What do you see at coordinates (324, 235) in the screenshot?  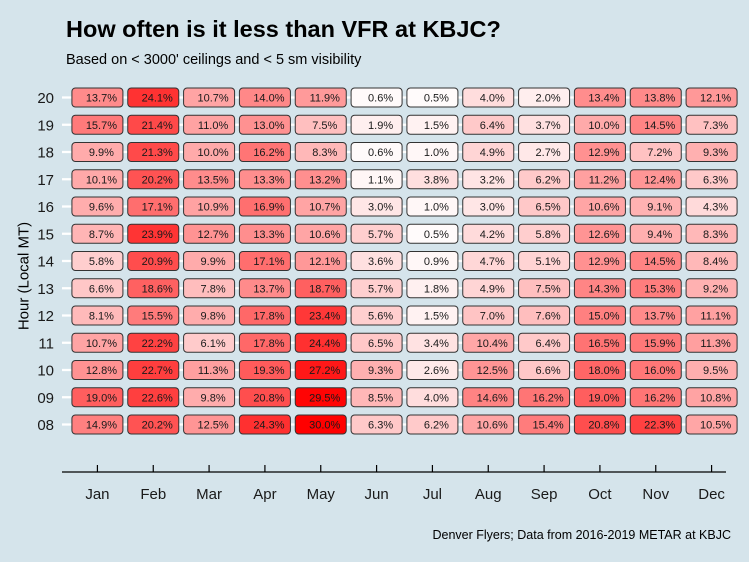 I see `cell-value-label: 10.6%` at bounding box center [324, 235].